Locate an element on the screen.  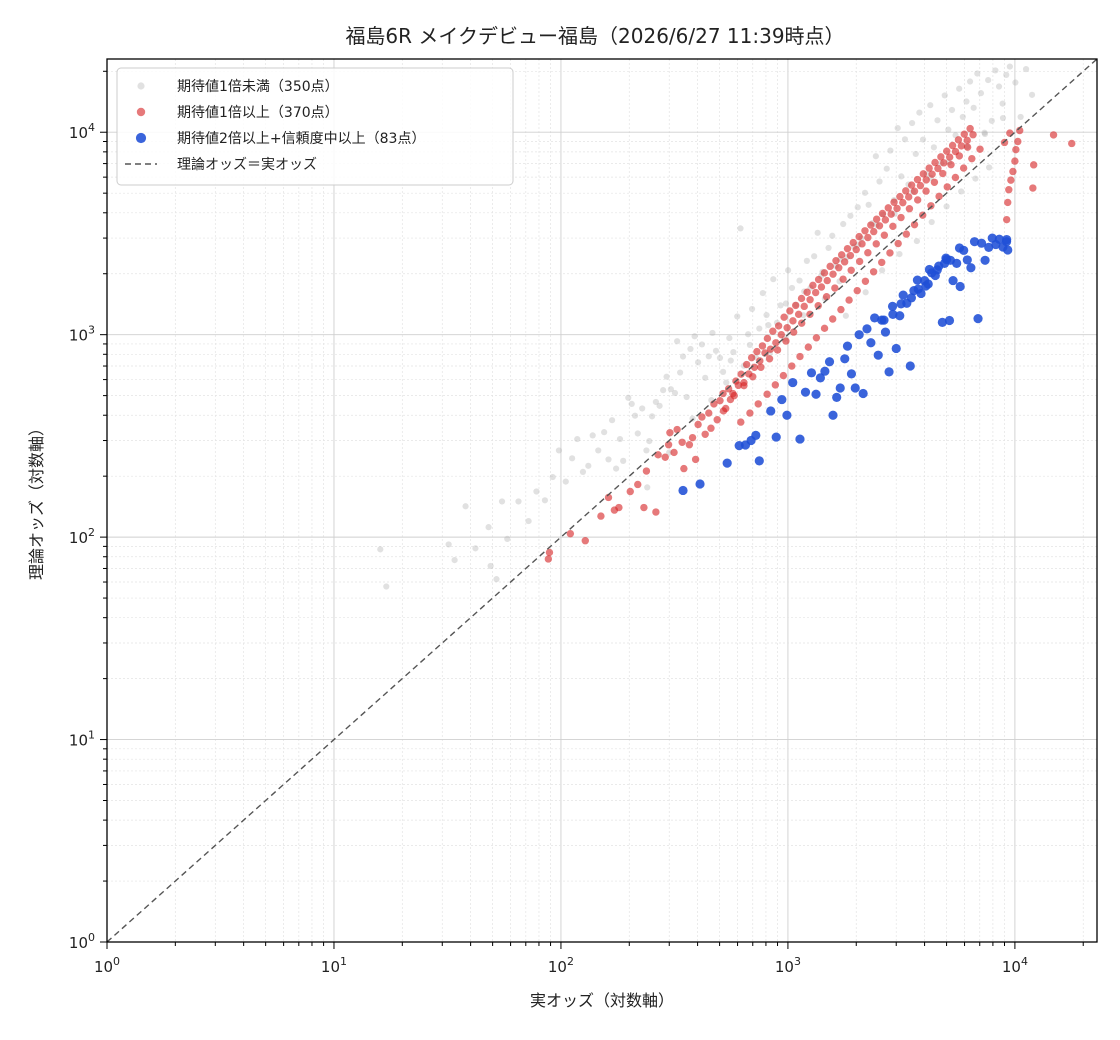
y-tick-label: 10³ is located at coordinates (82, 334).